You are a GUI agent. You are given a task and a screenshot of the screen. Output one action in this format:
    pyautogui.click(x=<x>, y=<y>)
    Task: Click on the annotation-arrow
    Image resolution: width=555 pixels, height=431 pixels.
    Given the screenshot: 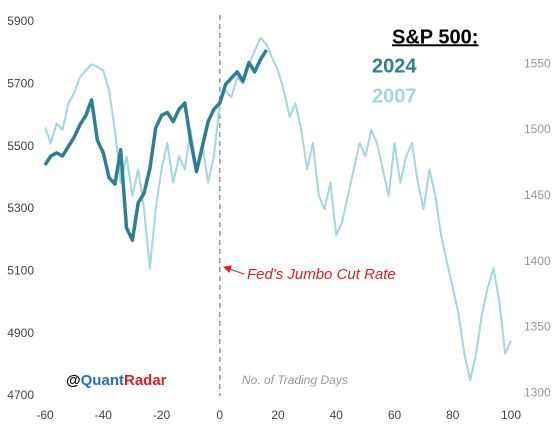 What is the action you would take?
    pyautogui.click(x=234, y=270)
    